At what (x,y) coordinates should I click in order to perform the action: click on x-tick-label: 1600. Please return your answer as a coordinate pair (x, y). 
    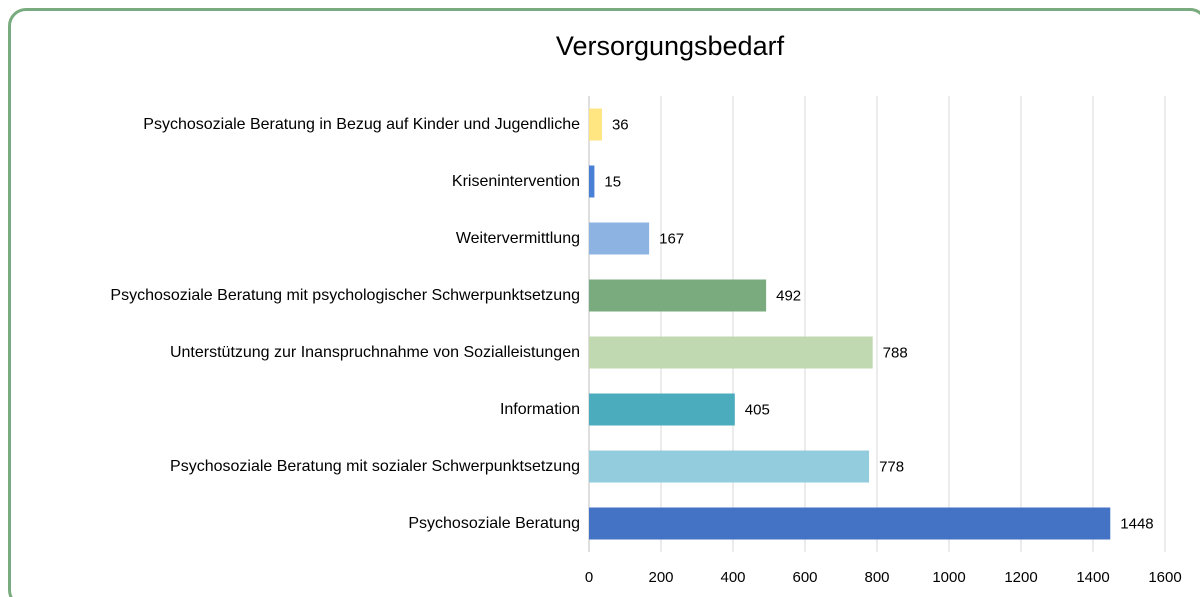
    Looking at the image, I should click on (1164, 577).